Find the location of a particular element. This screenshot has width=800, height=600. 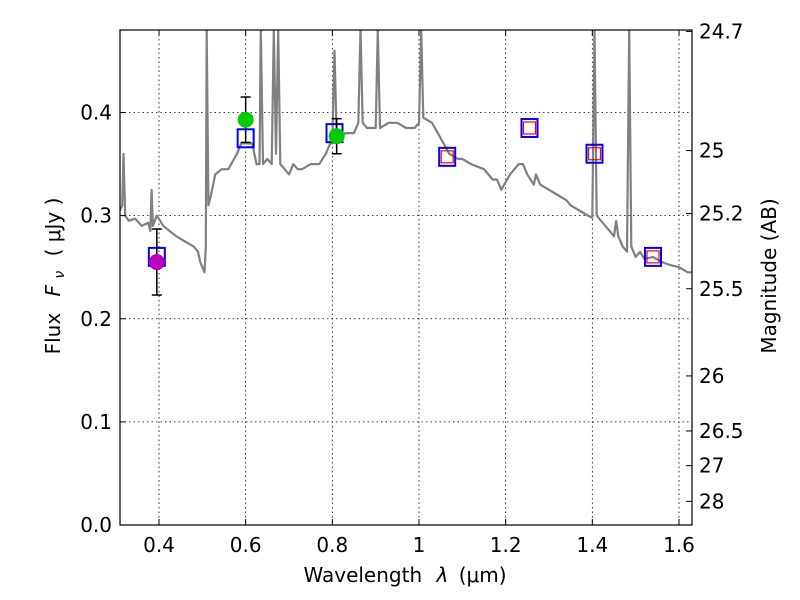

mag-tick-label: 26.5 is located at coordinates (721, 431).